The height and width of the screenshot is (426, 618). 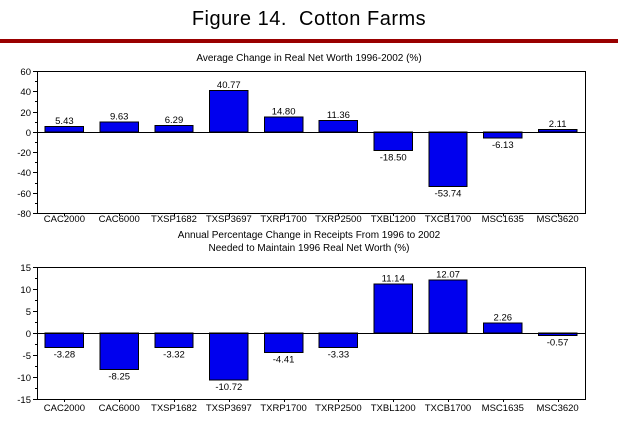 I want to click on y-tick-label: -20, so click(x=24, y=153).